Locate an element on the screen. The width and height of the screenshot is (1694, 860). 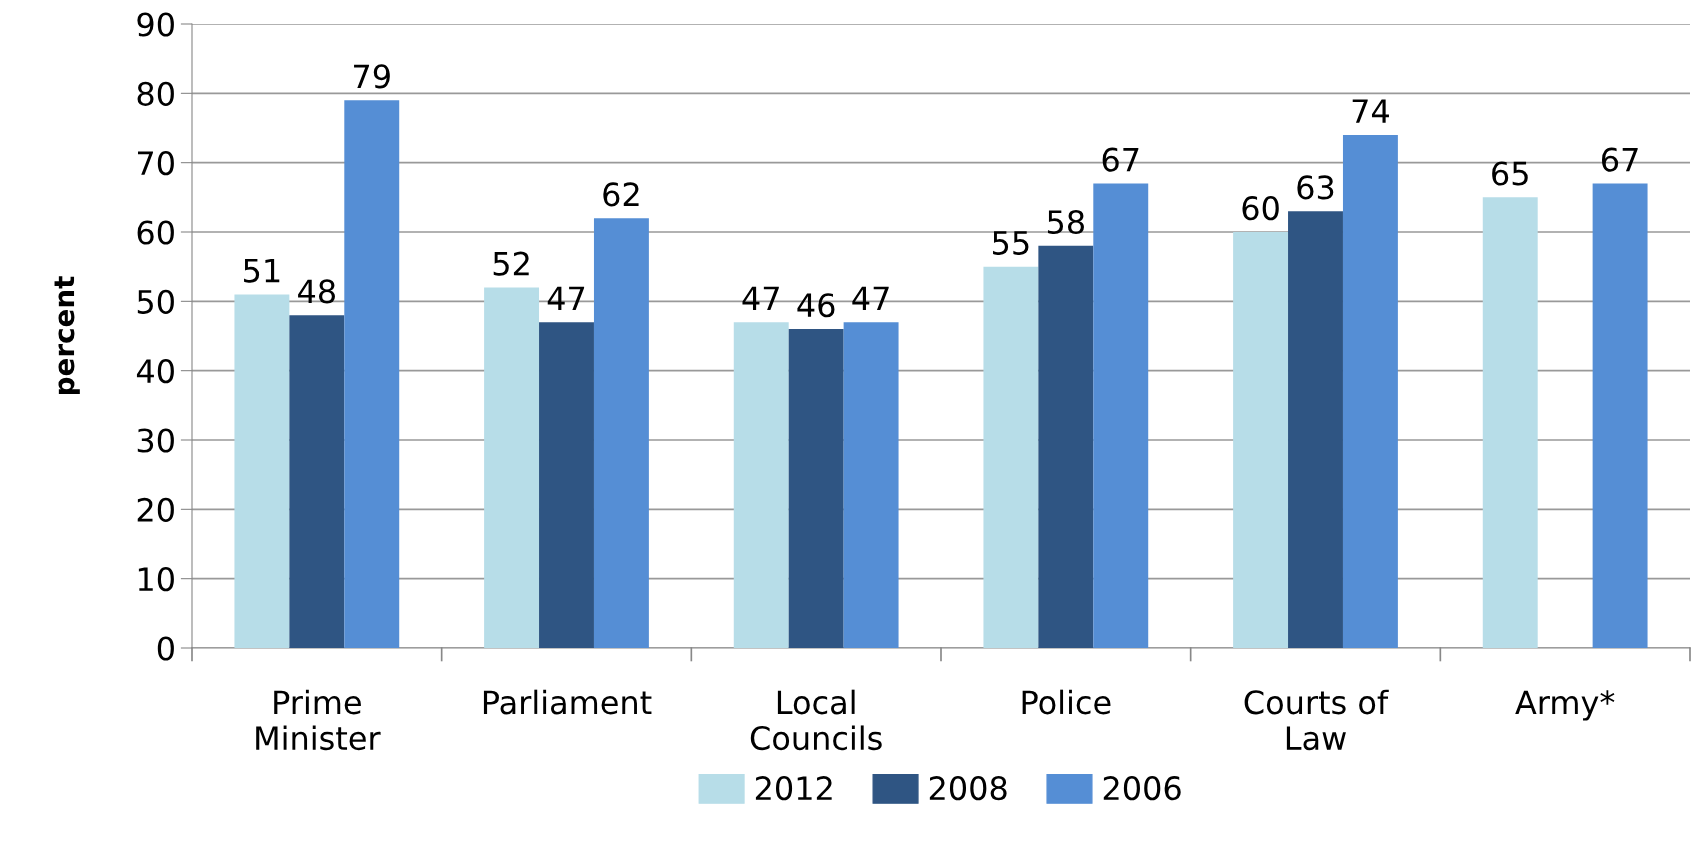
x-tick-label: Courts of Law is located at coordinates (1316, 720).